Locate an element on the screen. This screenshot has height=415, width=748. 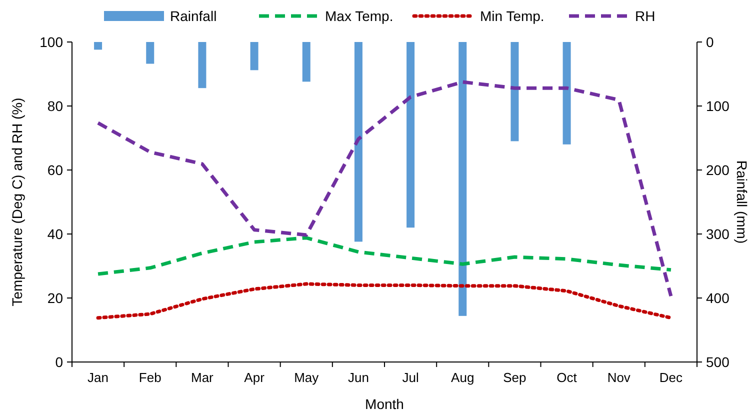
x-tick-label: Nov is located at coordinates (619, 377).